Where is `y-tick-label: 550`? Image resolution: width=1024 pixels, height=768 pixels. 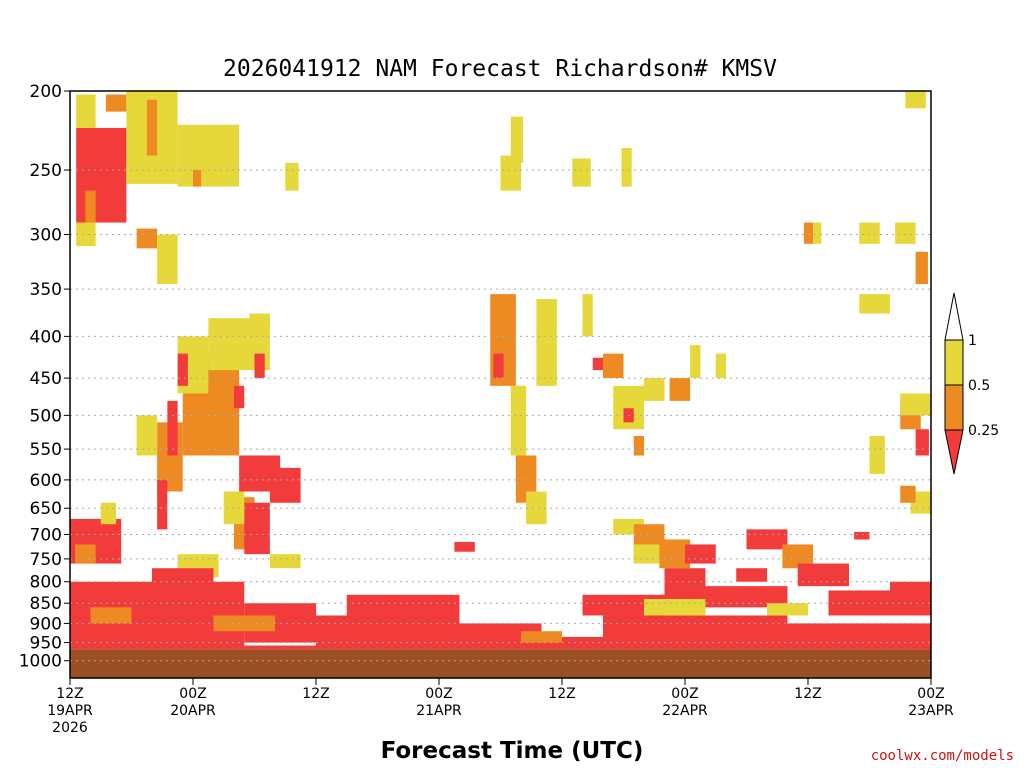
y-tick-label: 550 is located at coordinates (46, 450).